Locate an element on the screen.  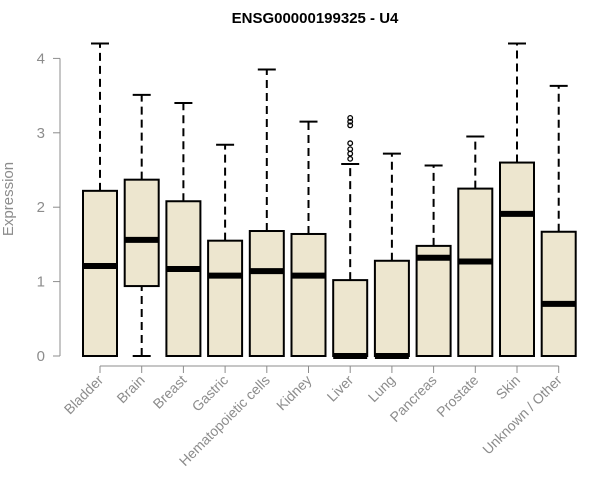
box-kidney is located at coordinates (308, 238).